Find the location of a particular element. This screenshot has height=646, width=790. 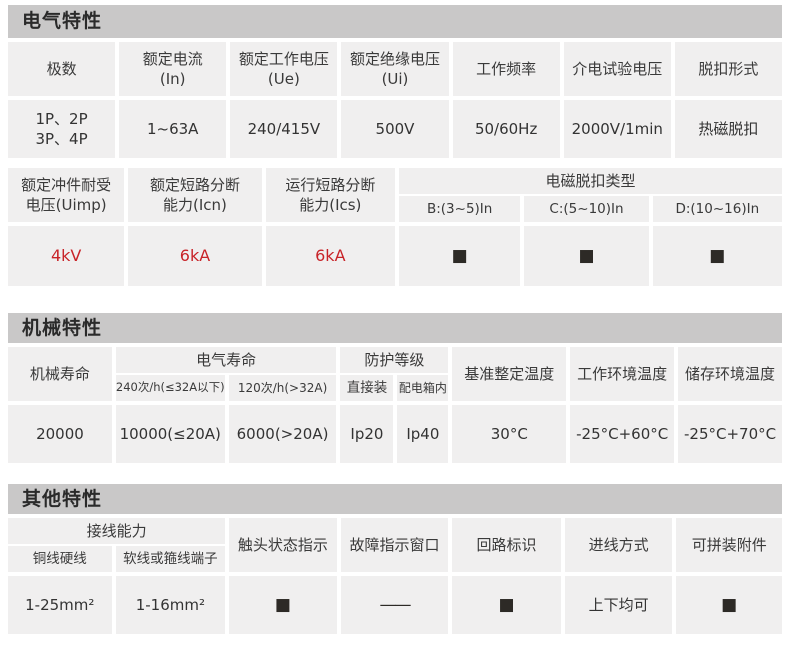

header-working-ambient-temp: 工作环境温度 is located at coordinates (622, 374).